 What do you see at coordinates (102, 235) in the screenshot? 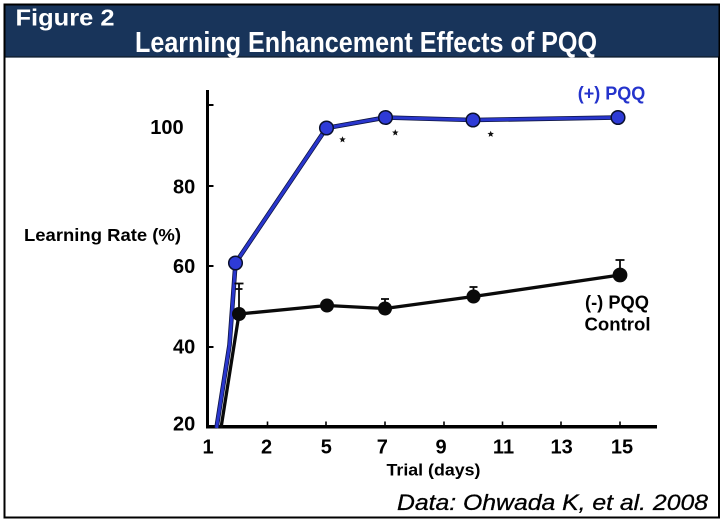
I see `svg-text: Learning Rate (%)` at bounding box center [102, 235].